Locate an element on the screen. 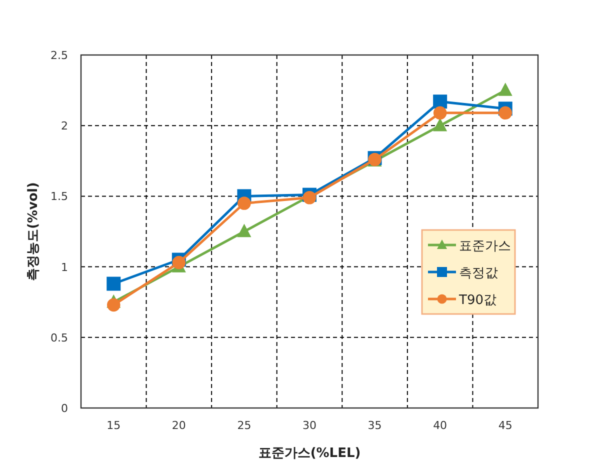 This screenshot has width=594, height=474. legend-label: 표준가스 is located at coordinates (485, 246).